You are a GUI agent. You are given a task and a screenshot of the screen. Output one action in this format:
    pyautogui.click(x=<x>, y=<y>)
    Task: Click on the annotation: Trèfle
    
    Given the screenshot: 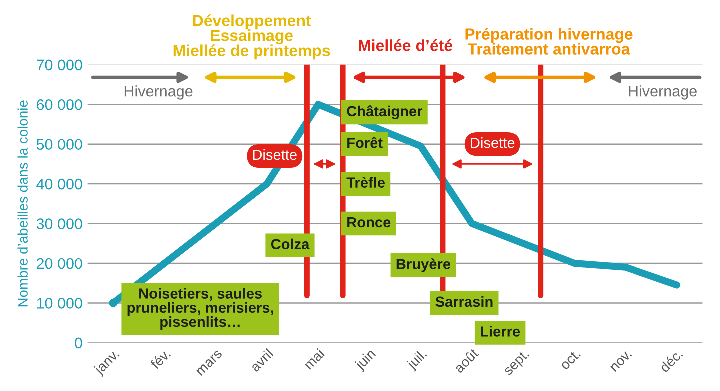 What is the action you would take?
    pyautogui.click(x=366, y=182)
    